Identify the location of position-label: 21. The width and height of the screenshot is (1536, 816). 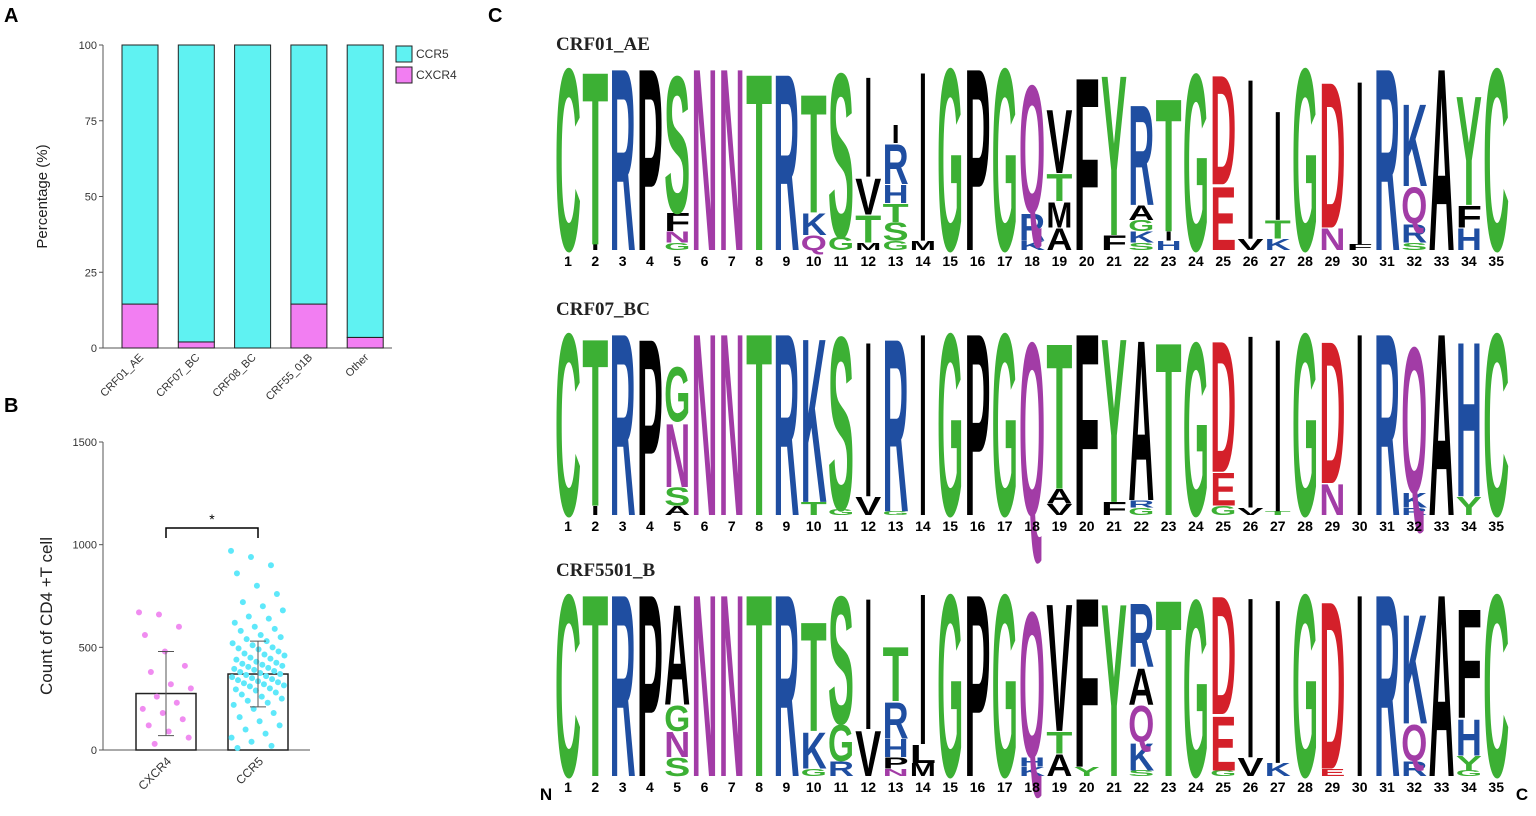
(1114, 261).